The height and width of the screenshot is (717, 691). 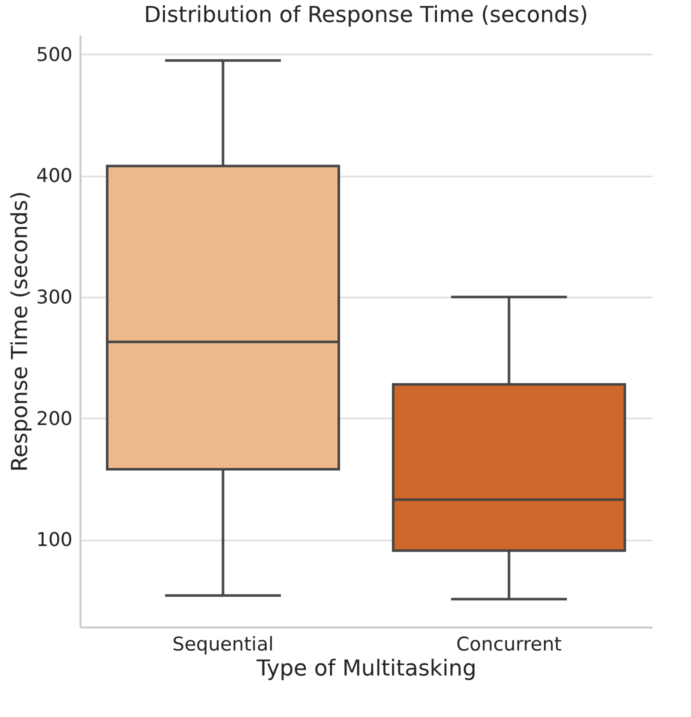 What do you see at coordinates (54, 297) in the screenshot?
I see `y-tick-label: 300` at bounding box center [54, 297].